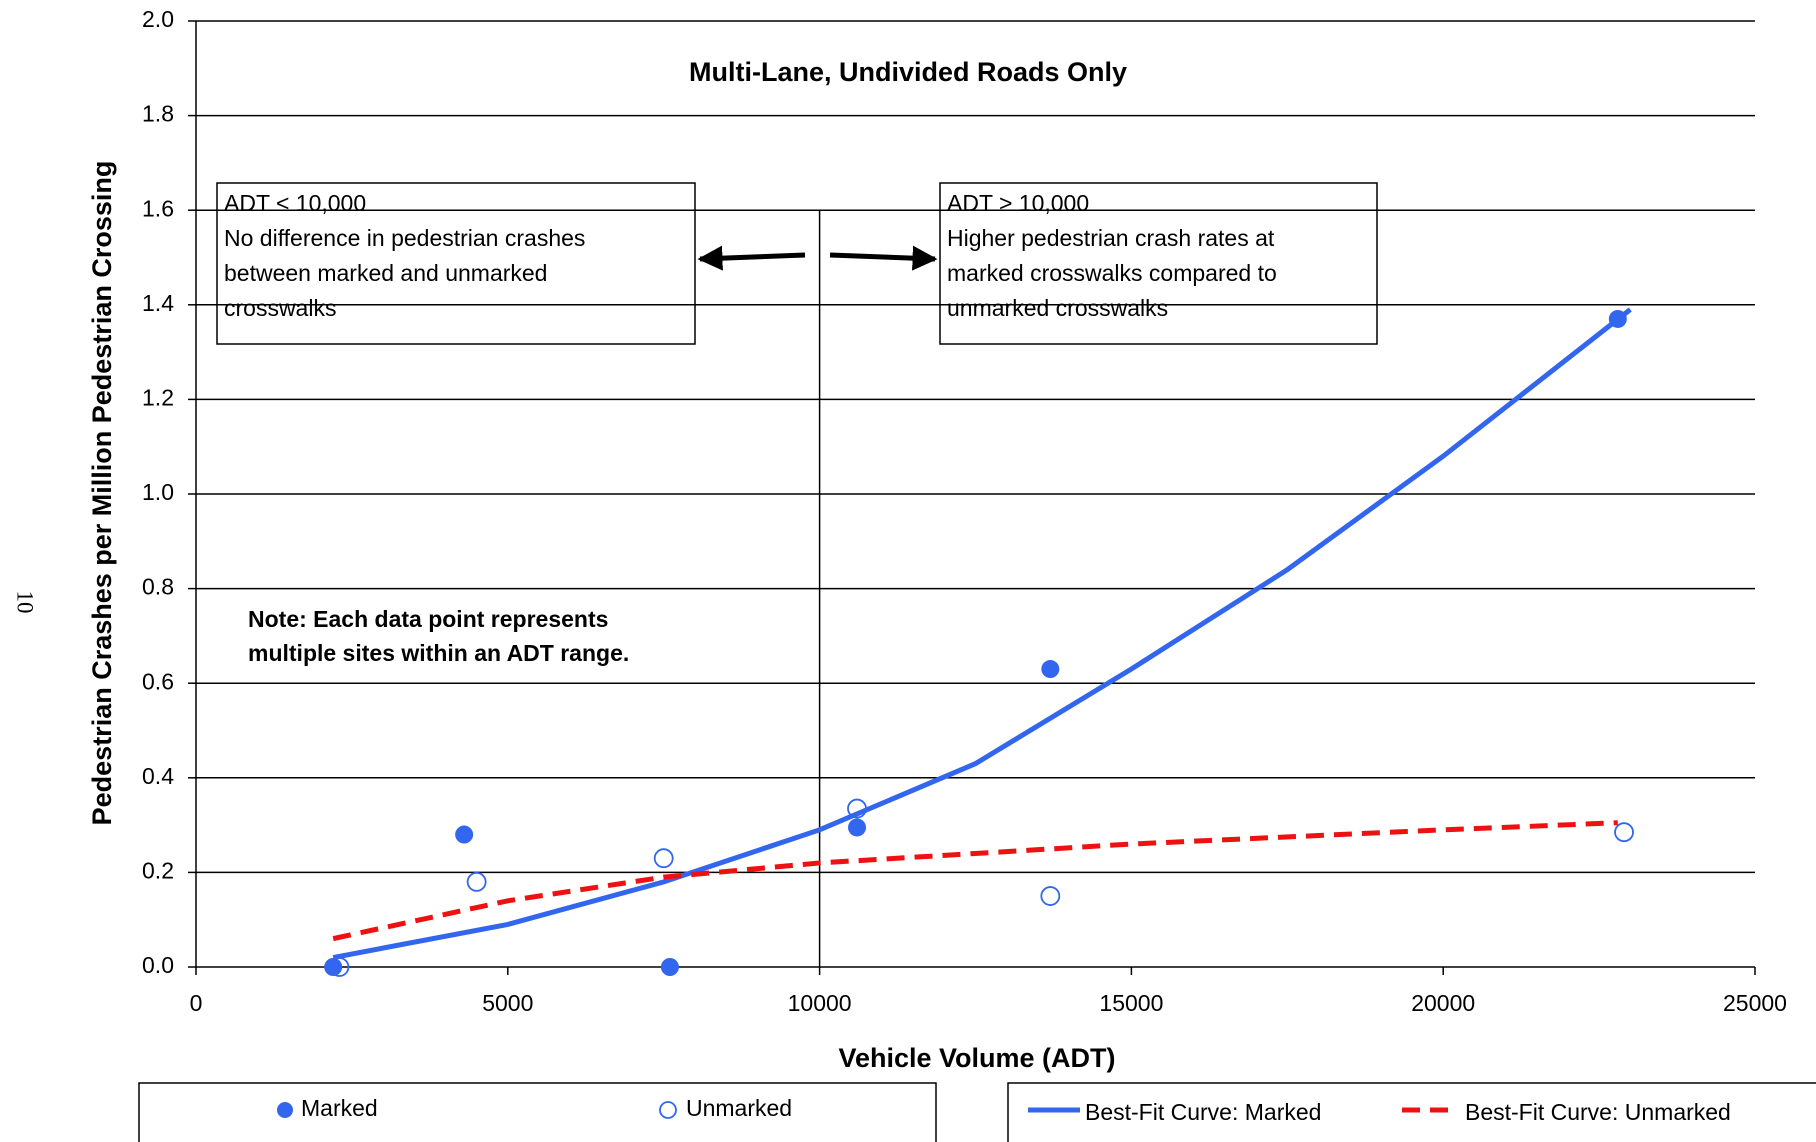 This screenshot has height=1142, width=1816. Describe the element at coordinates (404, 238) in the screenshot. I see `annotation-text: No difference in pedestrian crashes` at that location.